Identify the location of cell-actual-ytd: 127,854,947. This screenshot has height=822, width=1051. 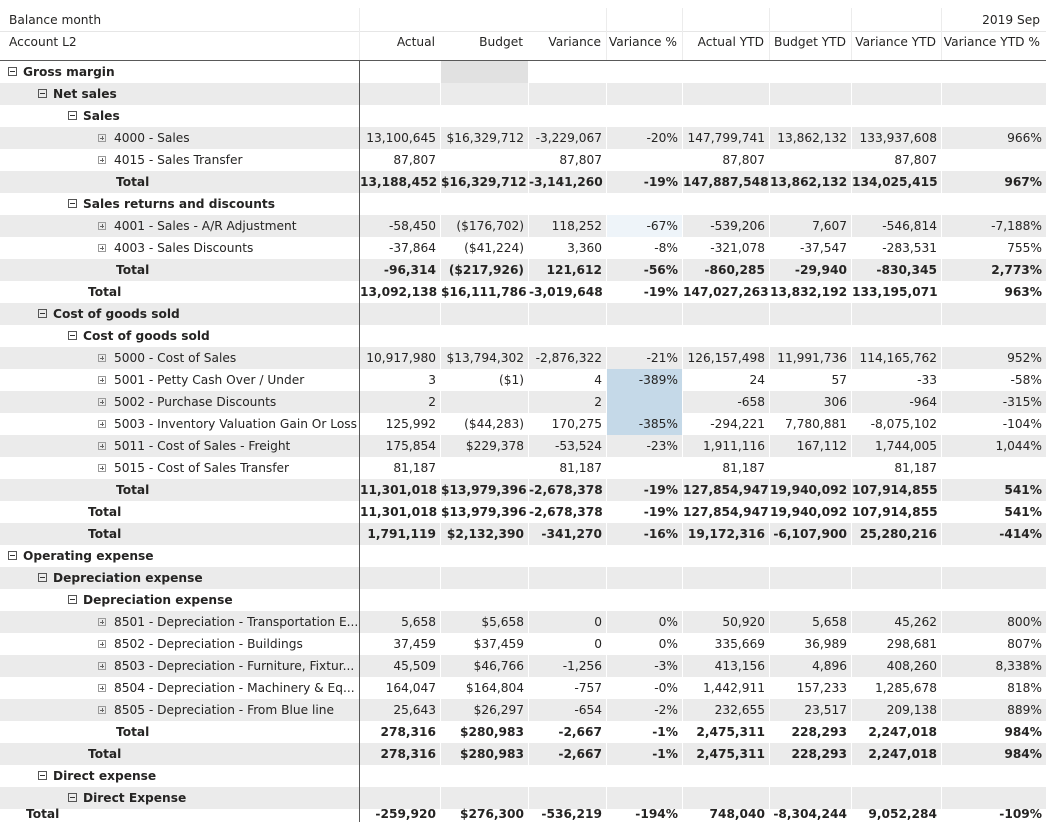
(726, 512).